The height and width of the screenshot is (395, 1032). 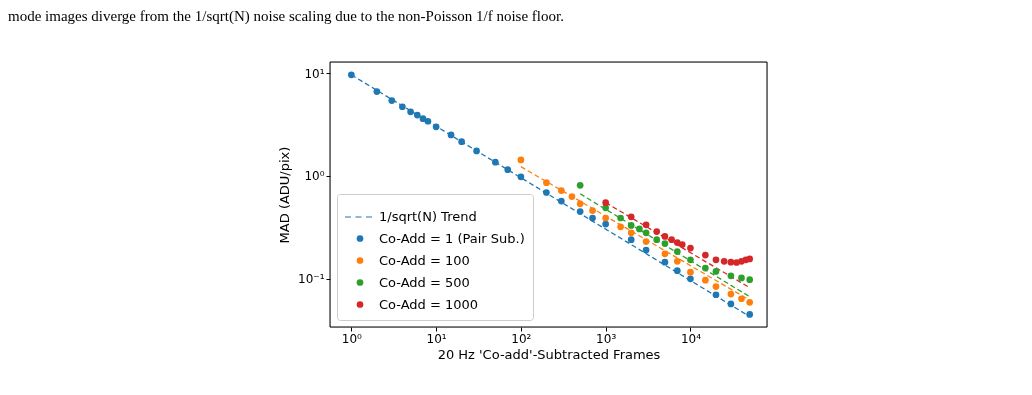 I want to click on x-tick-label: 10⁴, so click(x=691, y=338).